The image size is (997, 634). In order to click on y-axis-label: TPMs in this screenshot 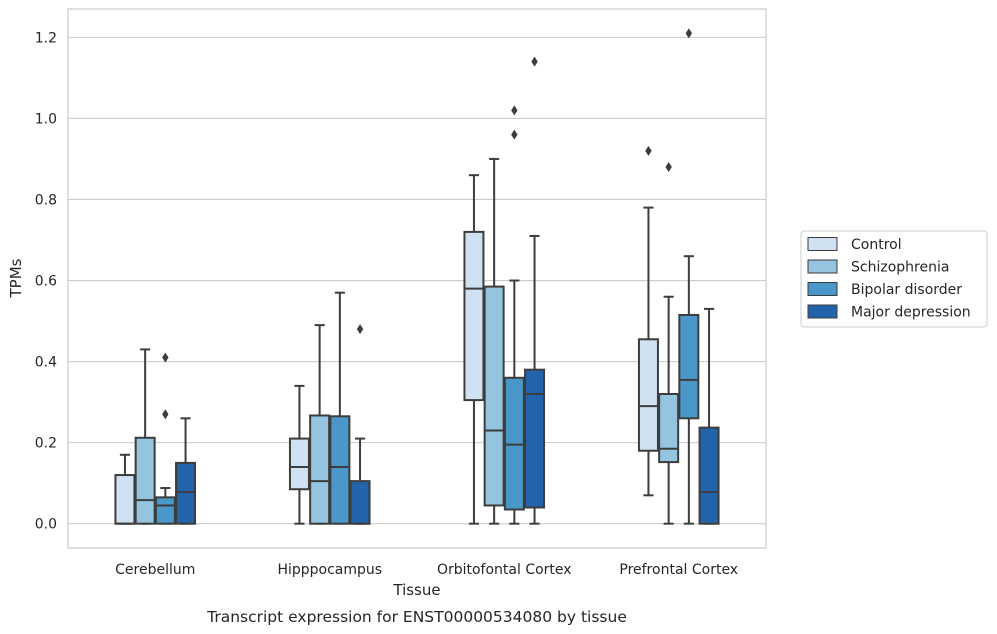, I will do `click(16, 278)`.